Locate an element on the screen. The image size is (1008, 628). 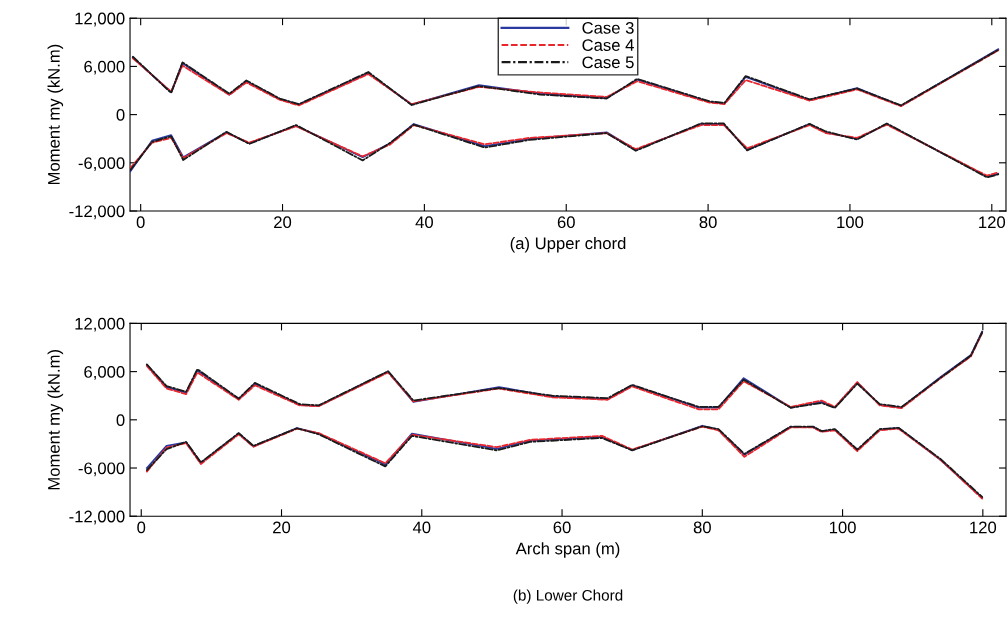
legend-label: Case 4 is located at coordinates (608, 45).